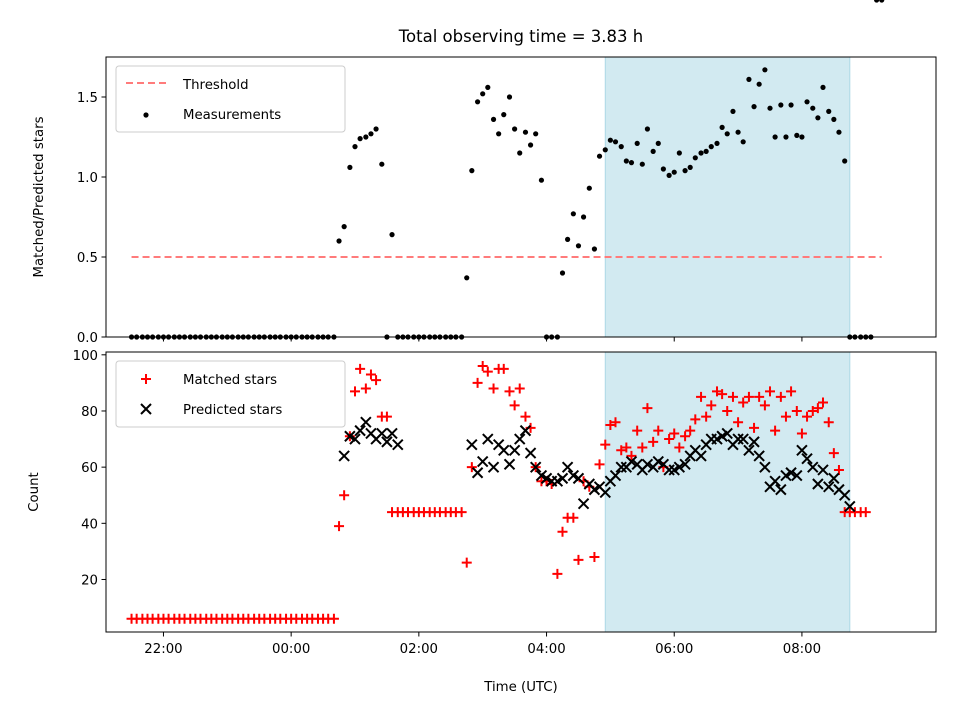  Describe the element at coordinates (89, 468) in the screenshot. I see `y-tick-label: 60` at that location.